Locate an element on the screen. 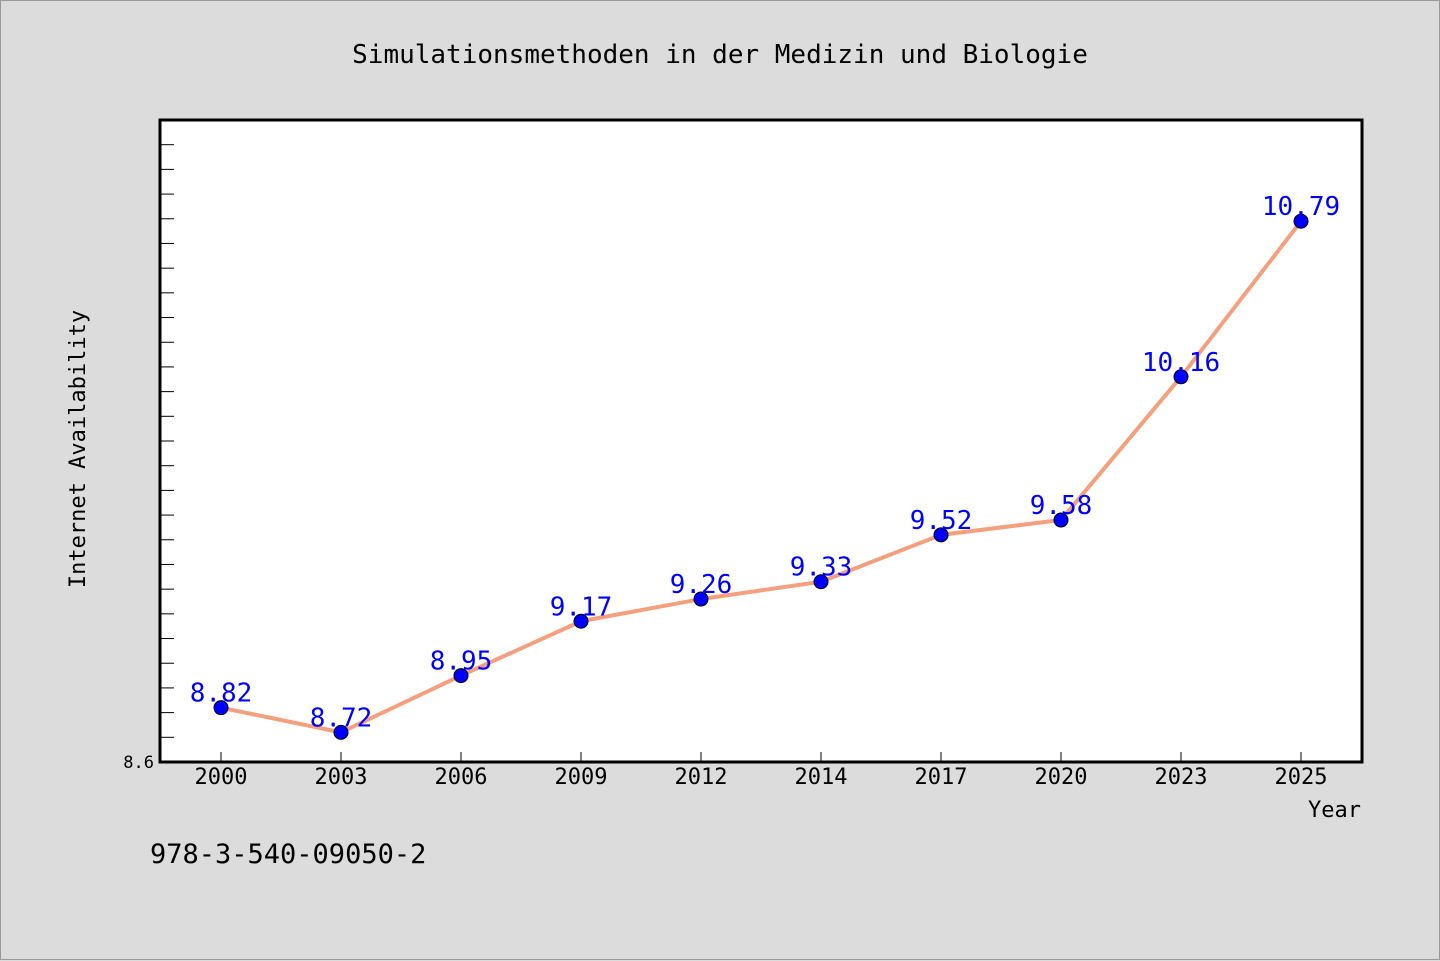 This screenshot has width=1440, height=961. data-label: 8.95 is located at coordinates (461, 662).